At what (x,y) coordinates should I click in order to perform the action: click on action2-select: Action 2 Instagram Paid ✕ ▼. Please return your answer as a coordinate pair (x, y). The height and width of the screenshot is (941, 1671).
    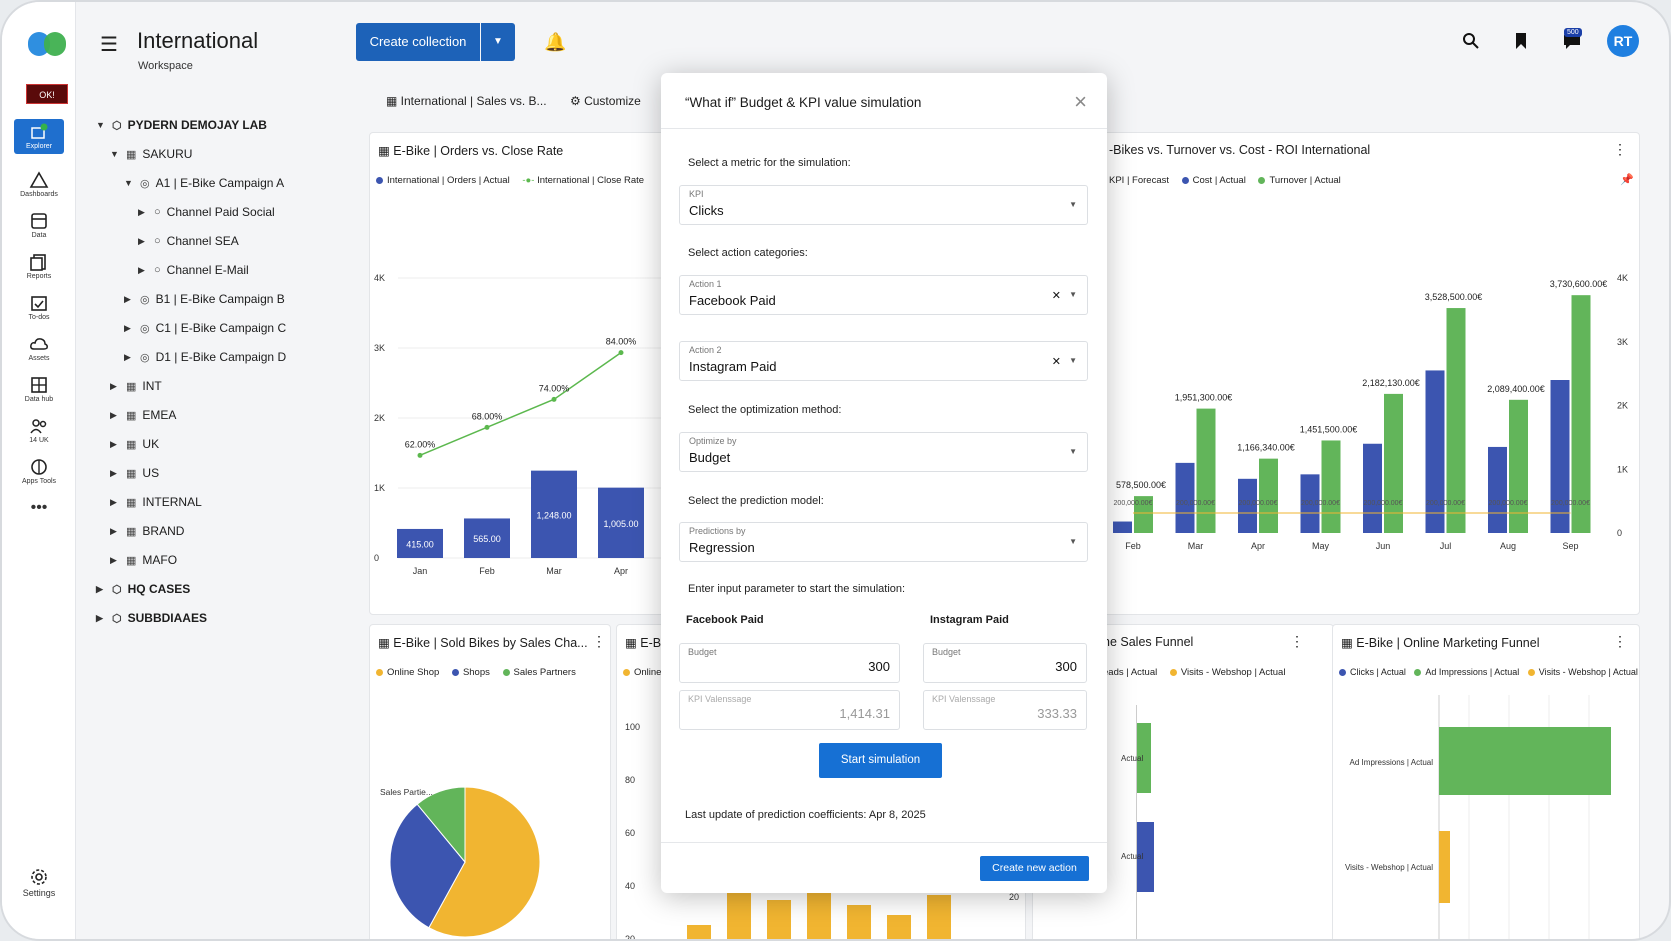
    Looking at the image, I should click on (883, 361).